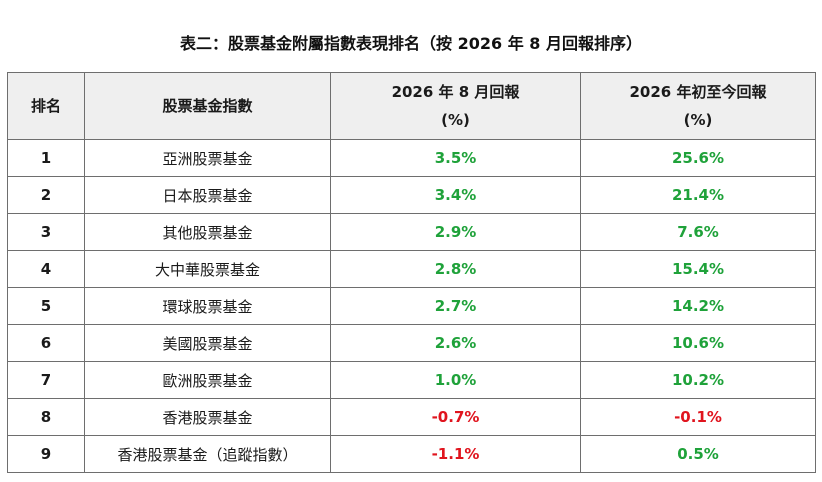 The image size is (822, 482). What do you see at coordinates (455, 120) in the screenshot?
I see `header-monthly-return-unit: (%)` at bounding box center [455, 120].